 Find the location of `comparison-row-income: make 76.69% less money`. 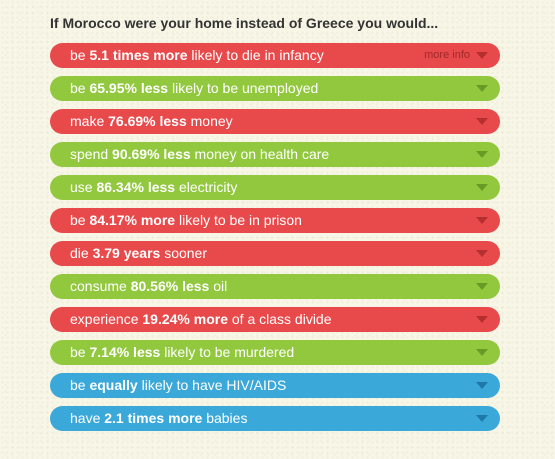

comparison-row-income: make 76.69% less money is located at coordinates (275, 121).